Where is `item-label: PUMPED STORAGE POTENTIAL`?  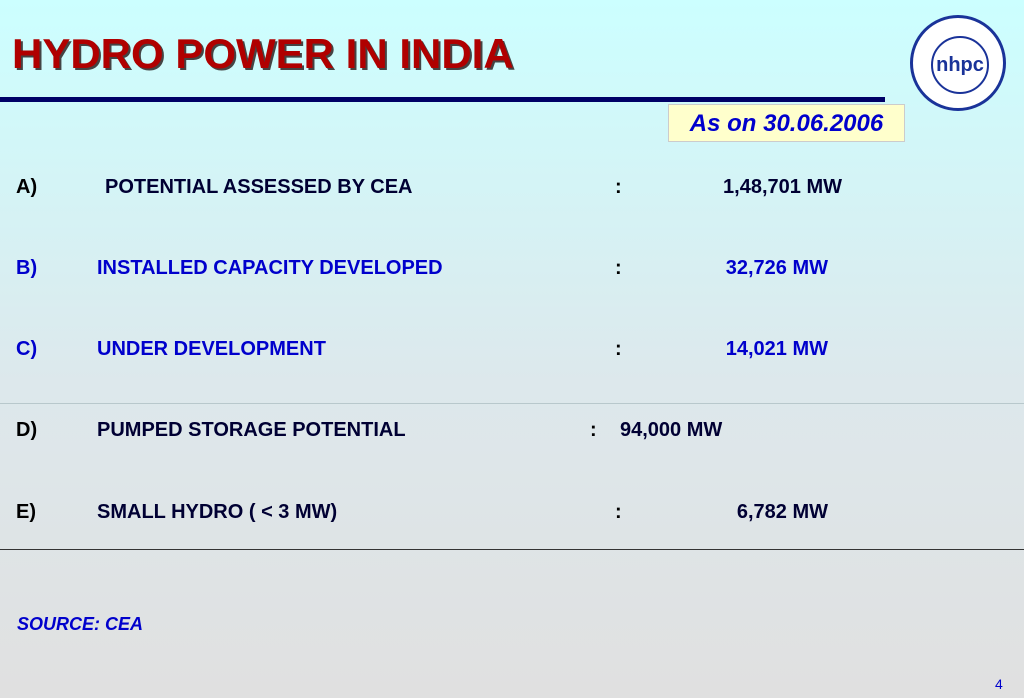 item-label: PUMPED STORAGE POTENTIAL is located at coordinates (251, 430).